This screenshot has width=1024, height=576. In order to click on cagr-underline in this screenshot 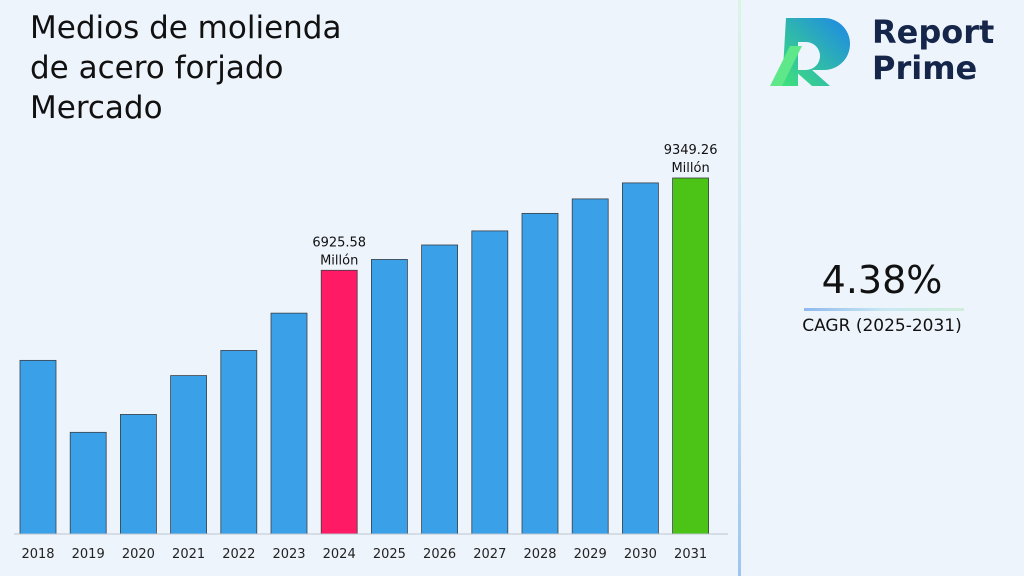, I will do `click(884, 309)`.